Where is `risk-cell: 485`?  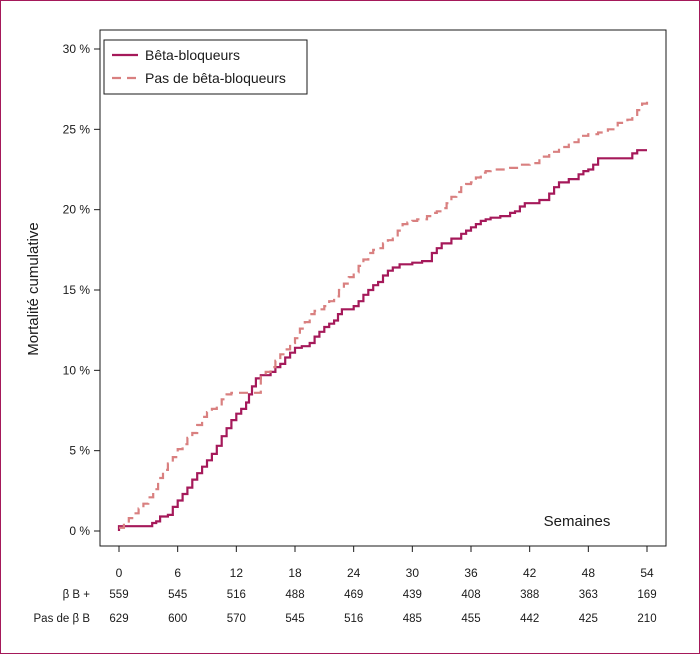
risk-cell: 485 is located at coordinates (412, 619).